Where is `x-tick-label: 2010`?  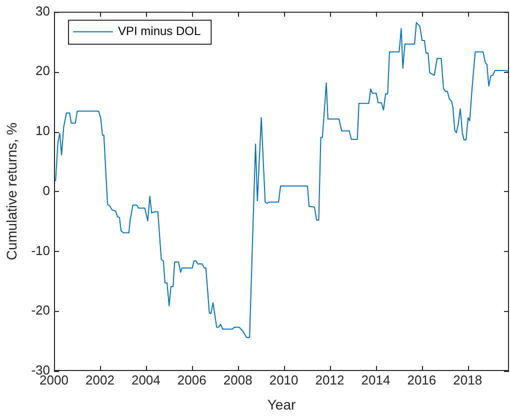 x-tick-label: 2010 is located at coordinates (283, 380).